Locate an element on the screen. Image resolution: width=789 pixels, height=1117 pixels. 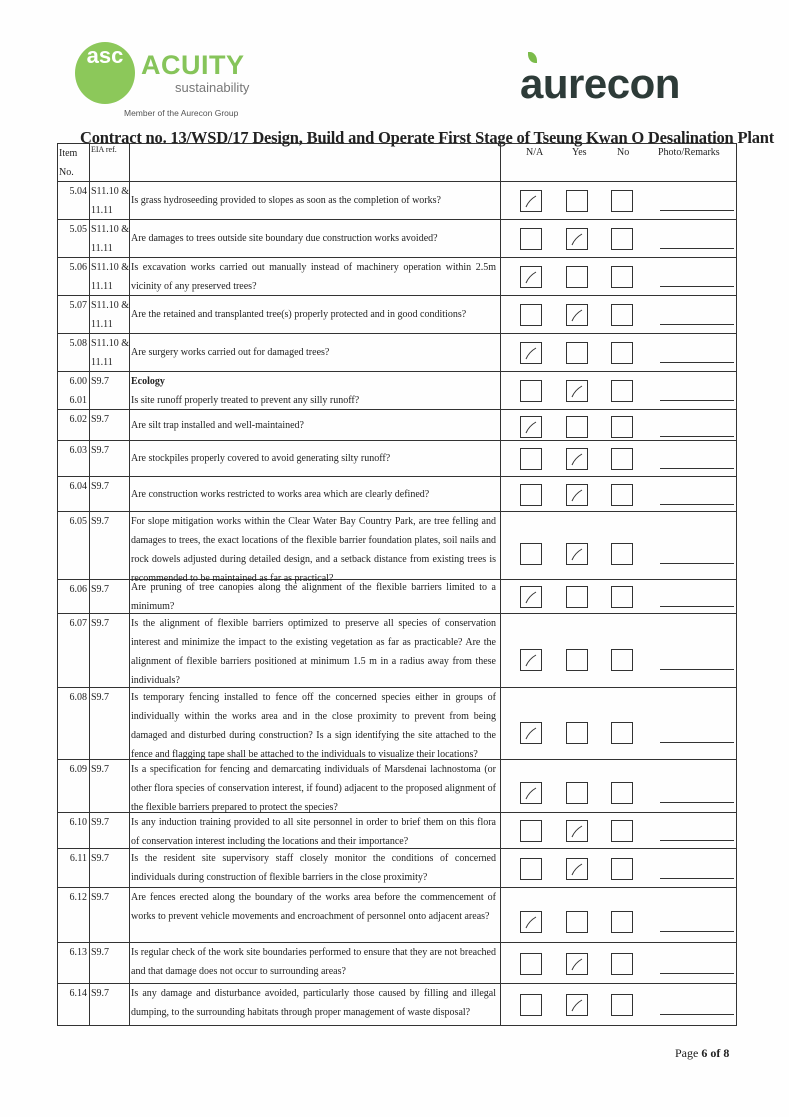
header-no: No is located at coordinates (623, 152).